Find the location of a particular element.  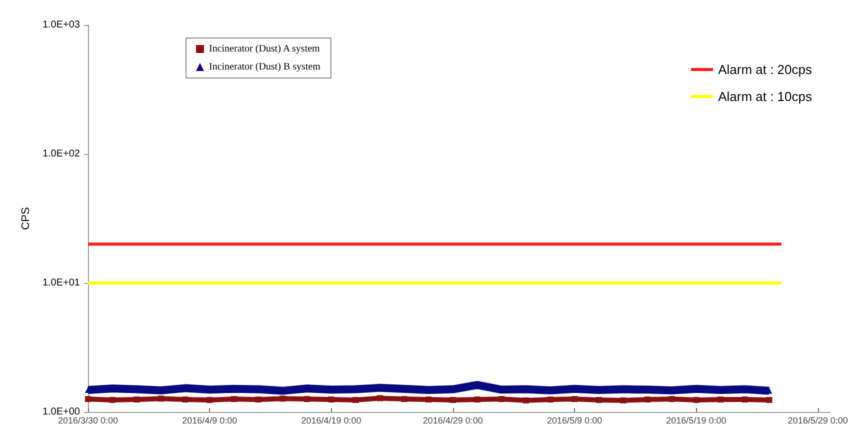

legend-label: Alarm at : 20cps is located at coordinates (765, 69).